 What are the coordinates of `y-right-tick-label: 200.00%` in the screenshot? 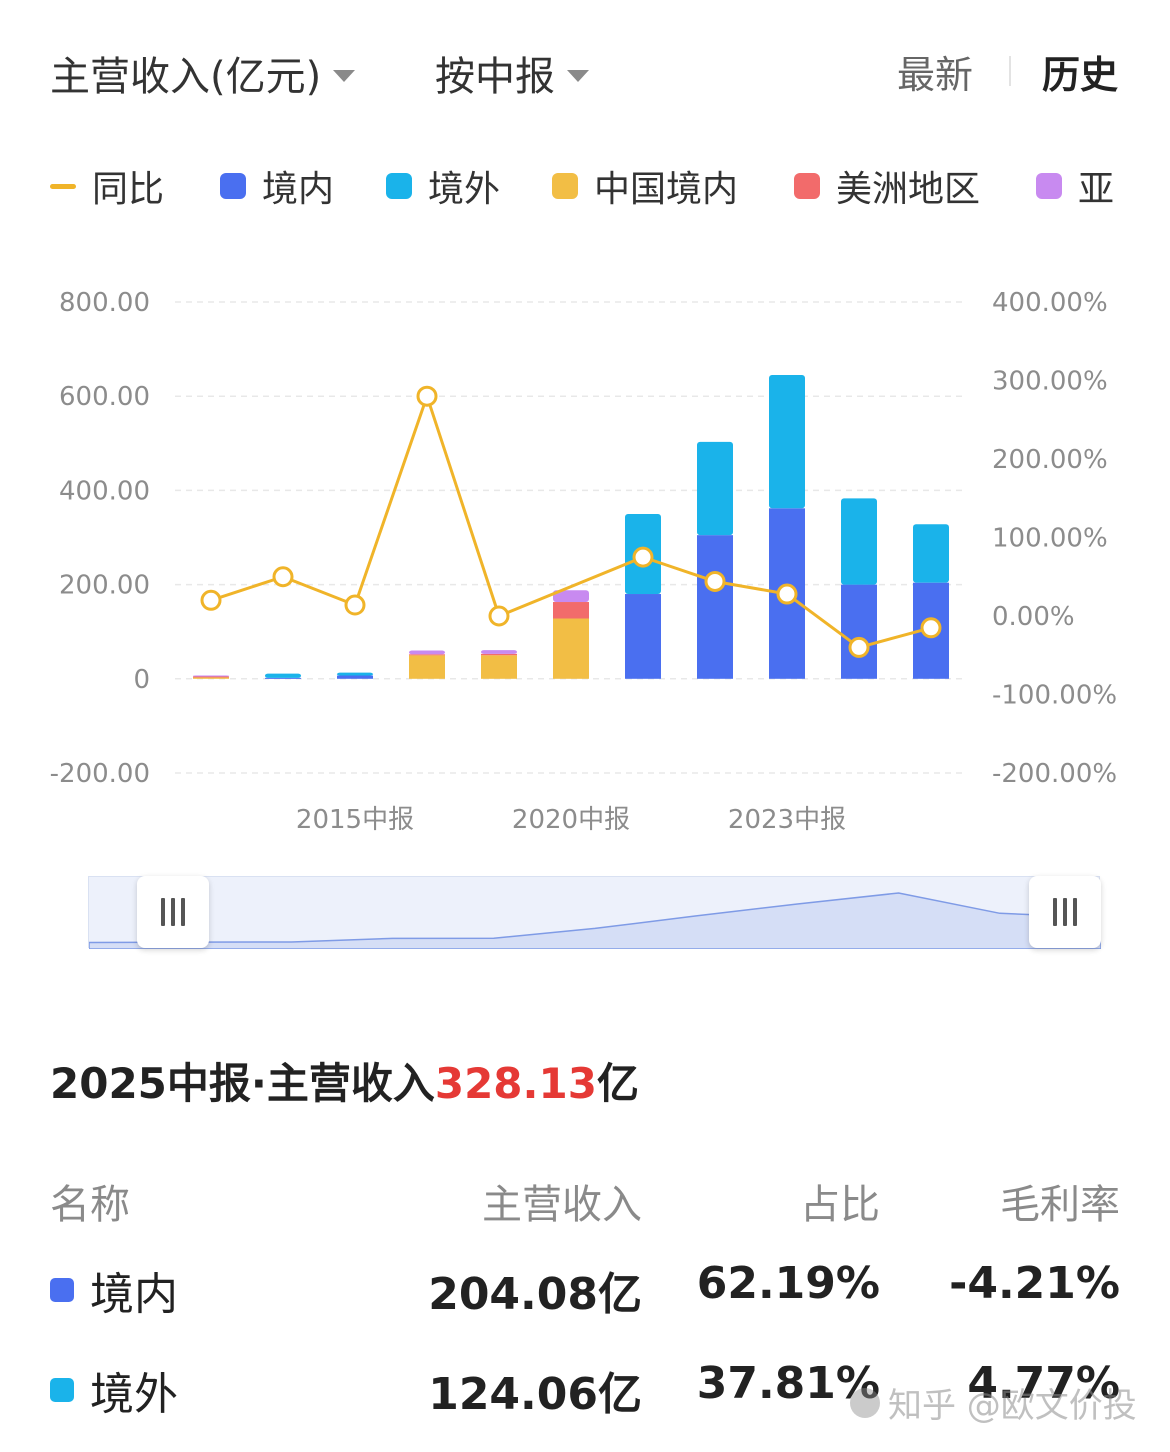 It's located at (1050, 460).